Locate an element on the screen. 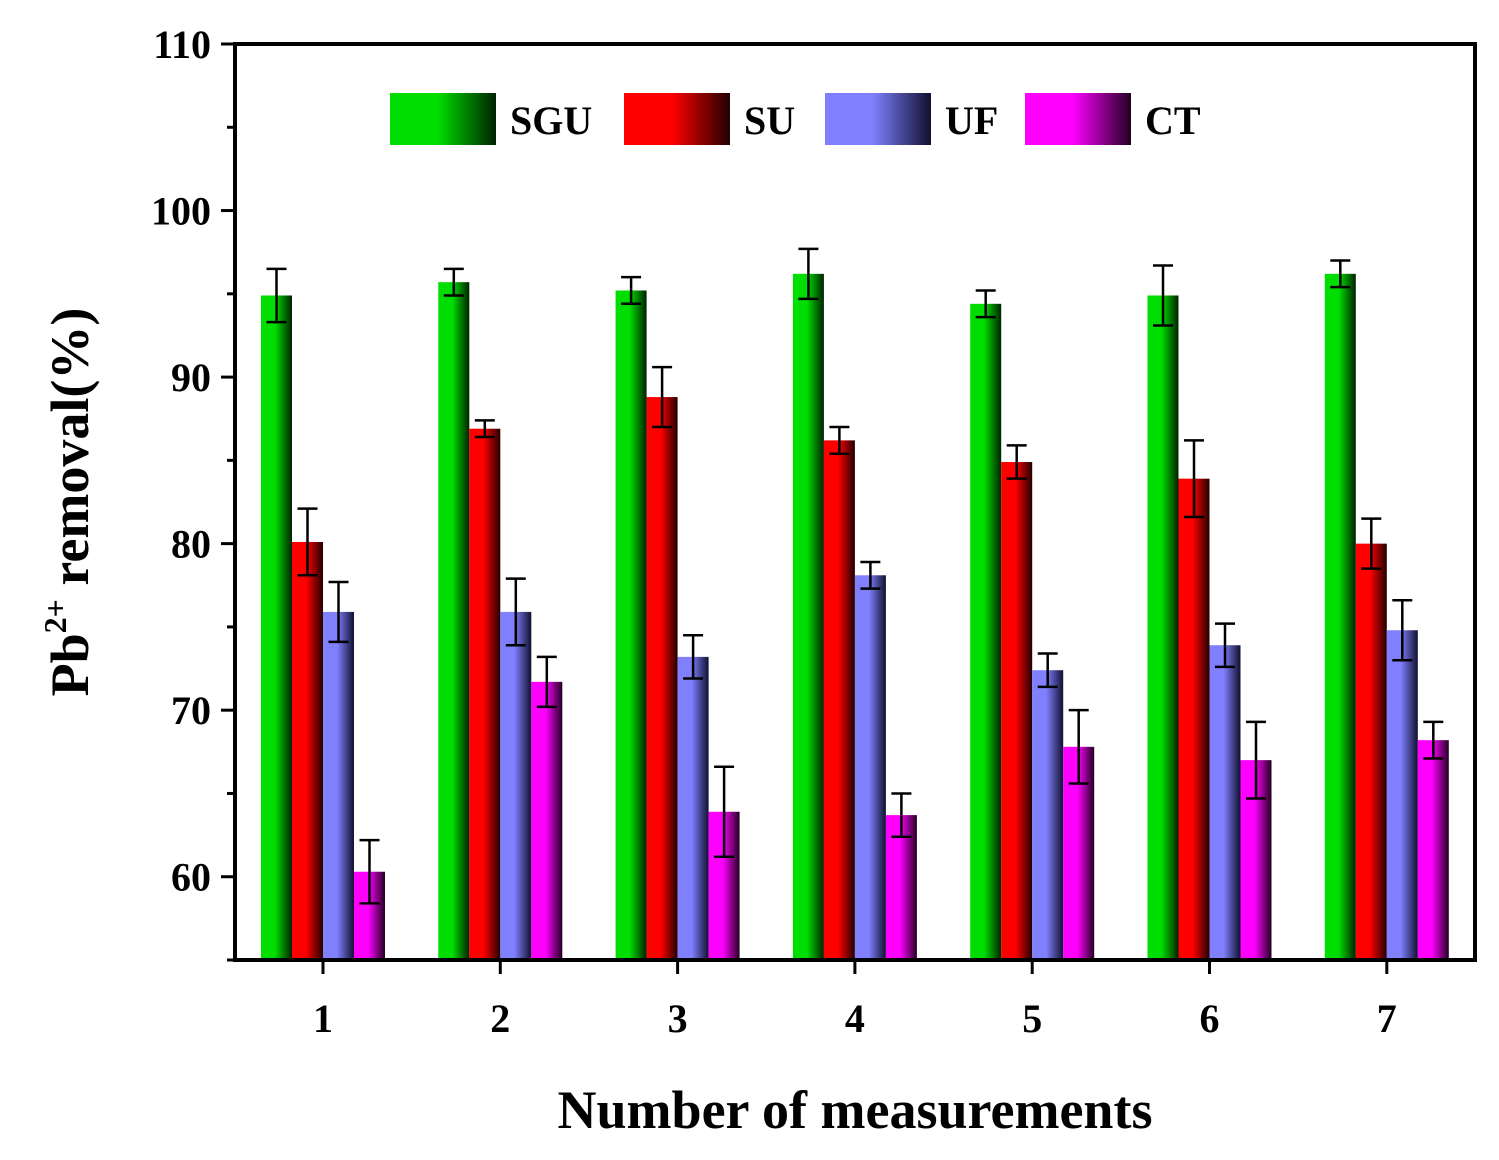 The width and height of the screenshot is (1499, 1160). x-tick-label: 1 is located at coordinates (323, 1018).